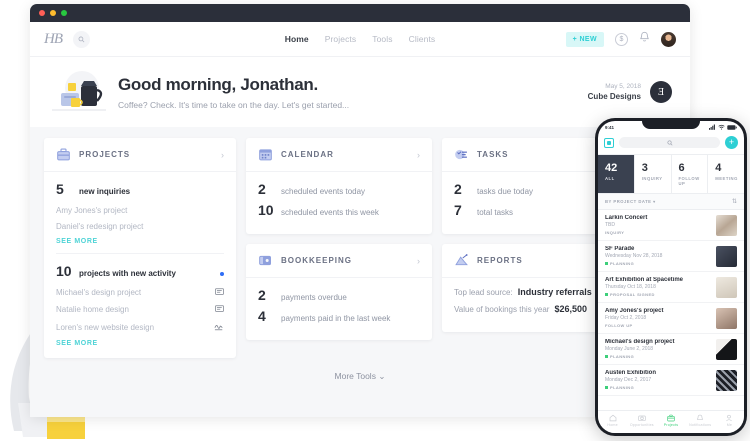  I want to click on close-window-button, so click(42, 13).